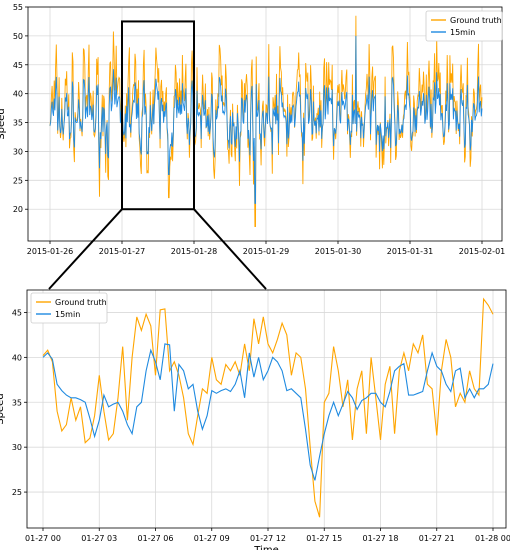  I want to click on x-tick-label: 2015-01-26, so click(50, 251).